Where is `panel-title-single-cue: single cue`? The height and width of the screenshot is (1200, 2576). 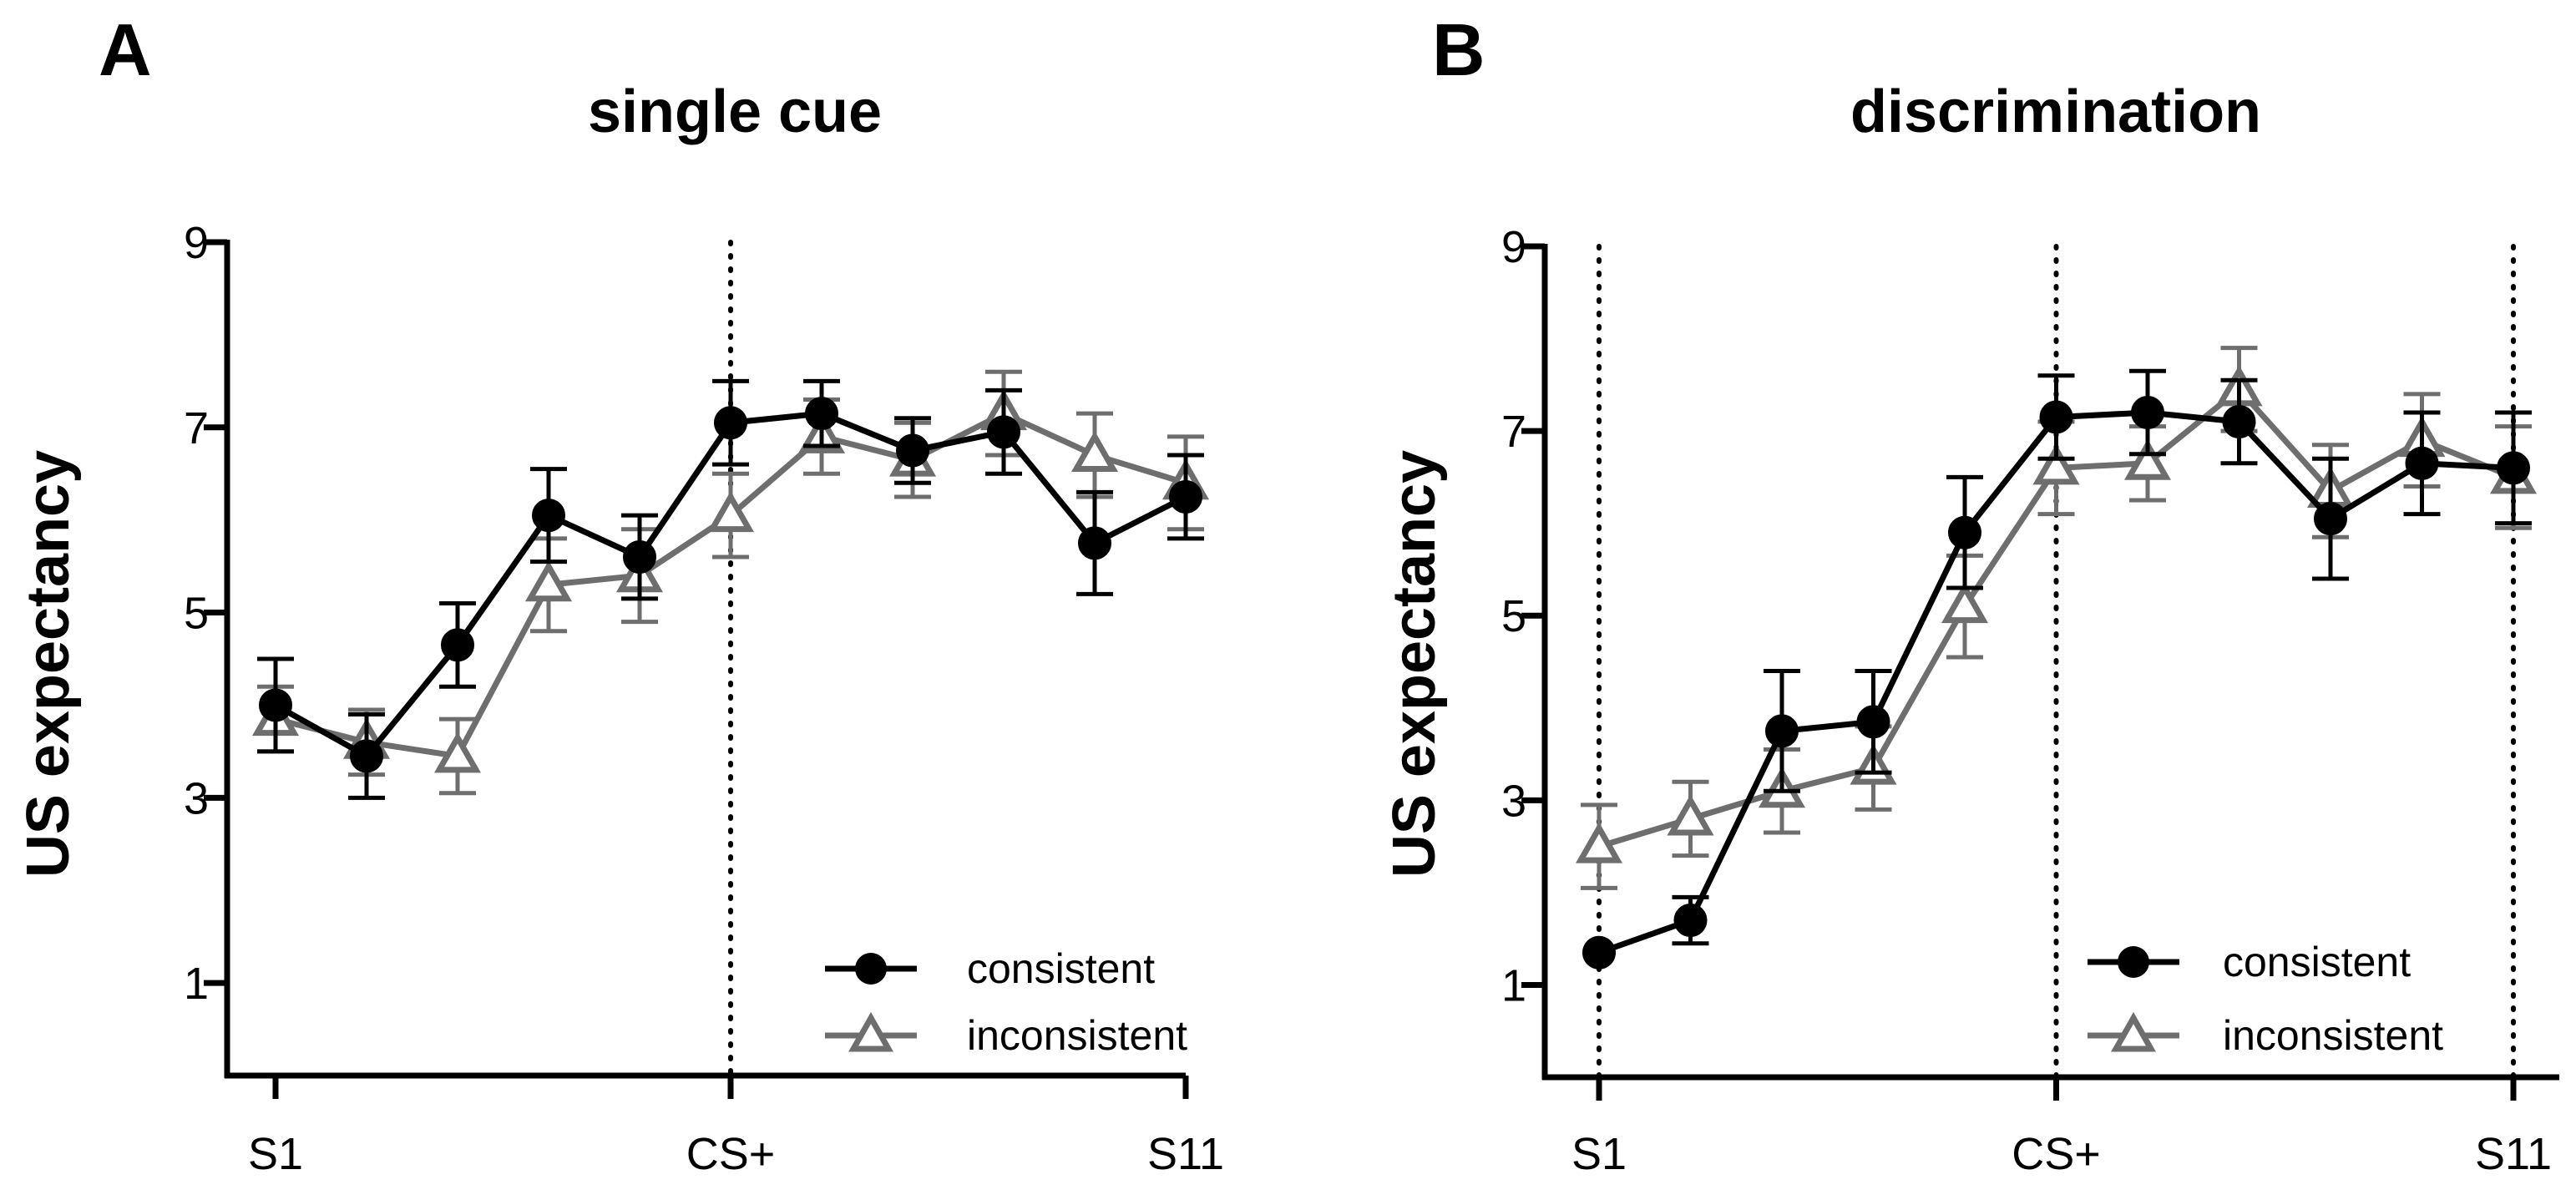
panel-title-single-cue: single cue is located at coordinates (735, 111).